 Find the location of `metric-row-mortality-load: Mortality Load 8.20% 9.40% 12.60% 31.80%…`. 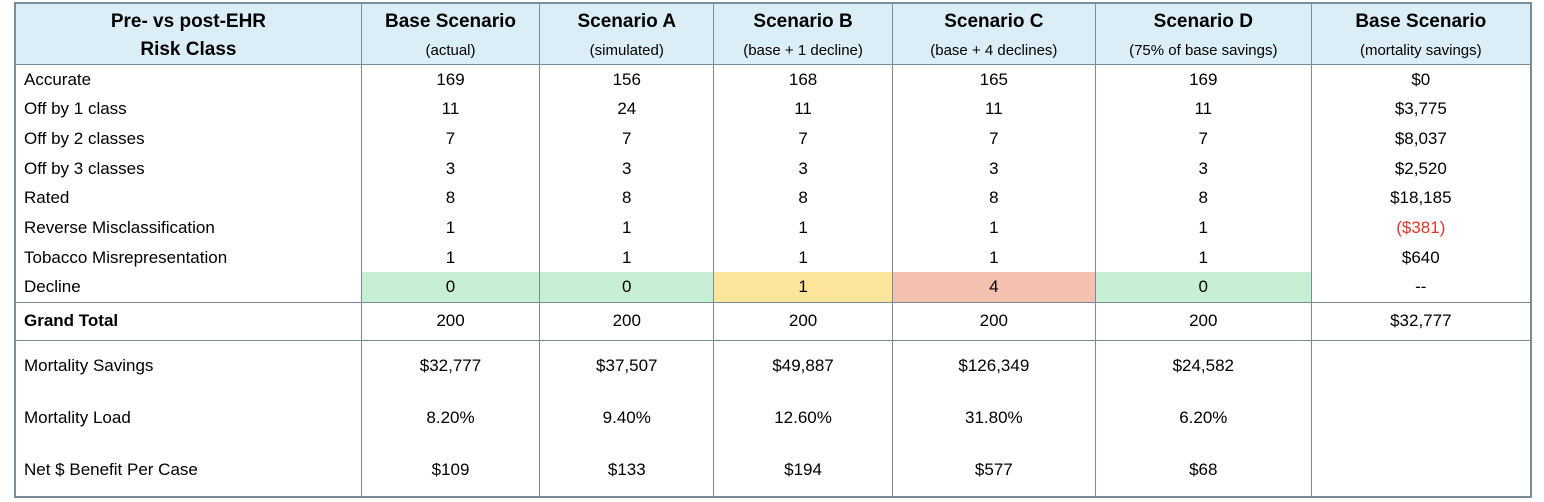

metric-row-mortality-load: Mortality Load 8.20% 9.40% 12.60% 31.80%… is located at coordinates (773, 418).